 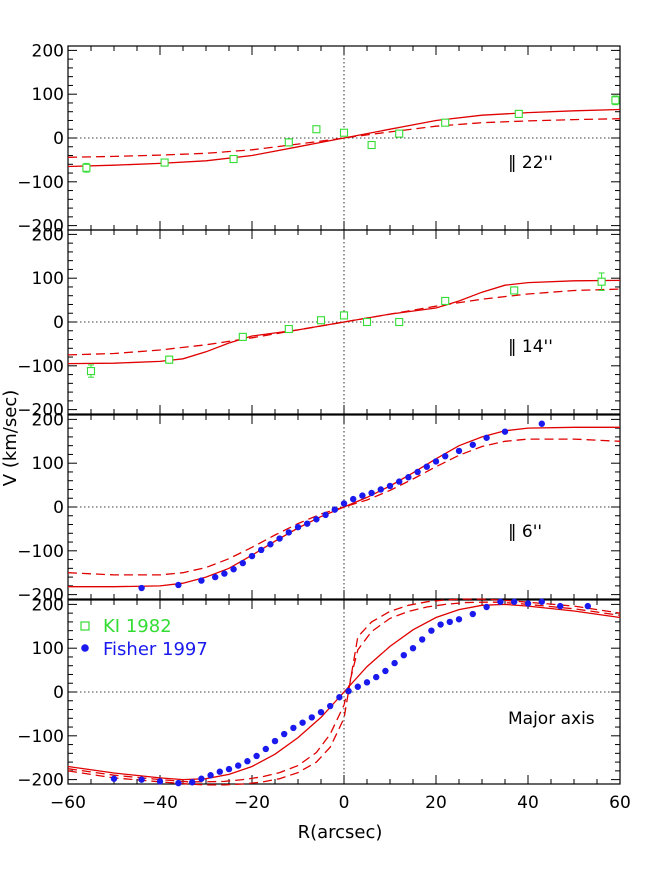 What do you see at coordinates (10, 438) in the screenshot?
I see `y-axis-label: V (km/sec)` at bounding box center [10, 438].